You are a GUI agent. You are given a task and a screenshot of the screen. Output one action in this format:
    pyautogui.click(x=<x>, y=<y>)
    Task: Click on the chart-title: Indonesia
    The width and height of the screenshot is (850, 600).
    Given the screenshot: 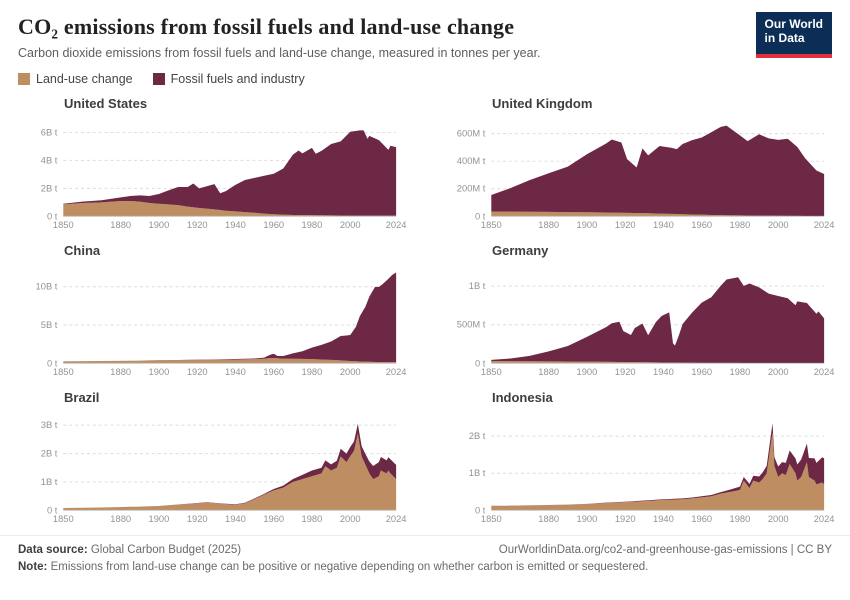 What is the action you would take?
    pyautogui.click(x=522, y=397)
    